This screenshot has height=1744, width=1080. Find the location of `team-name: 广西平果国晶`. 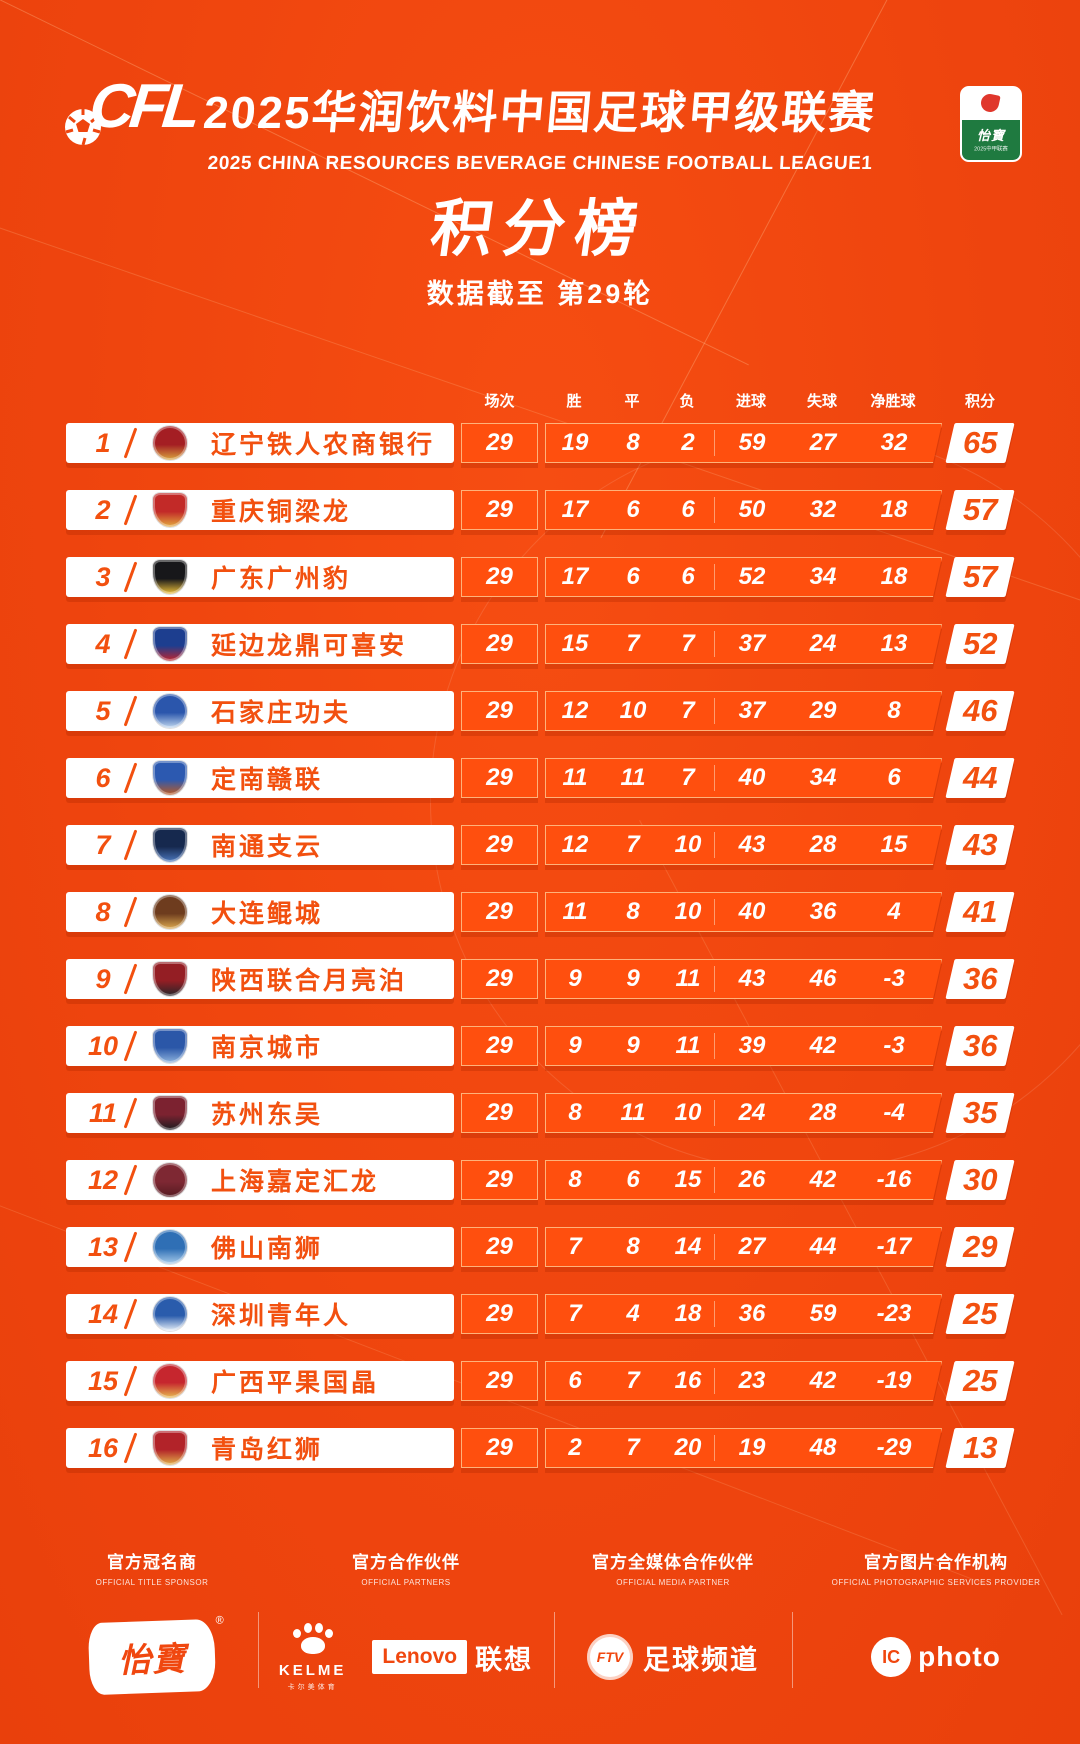

team-name: 广西平果国晶 is located at coordinates (295, 1383).